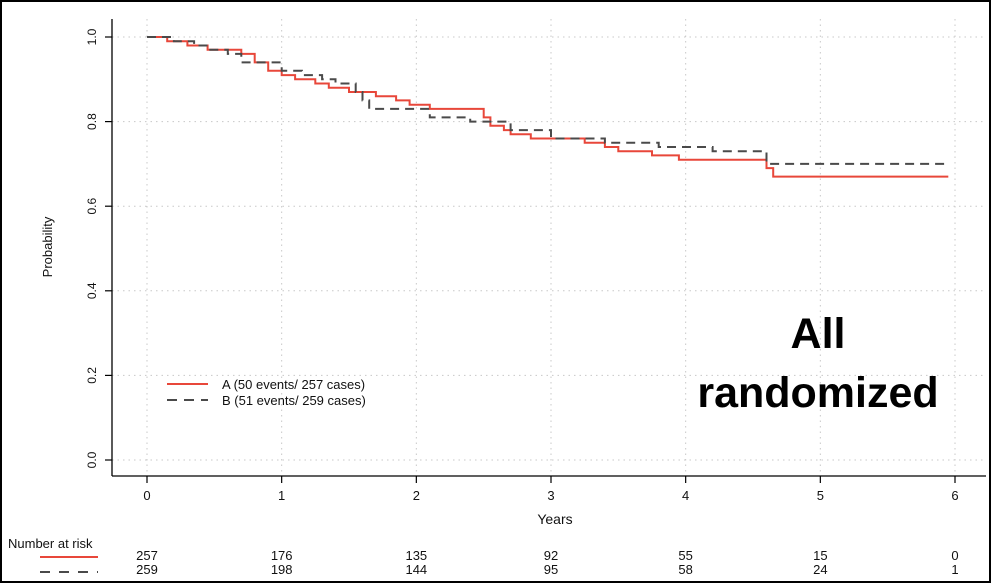 The width and height of the screenshot is (991, 586). Describe the element at coordinates (817, 363) in the screenshot. I see `annotation: All randomized` at that location.